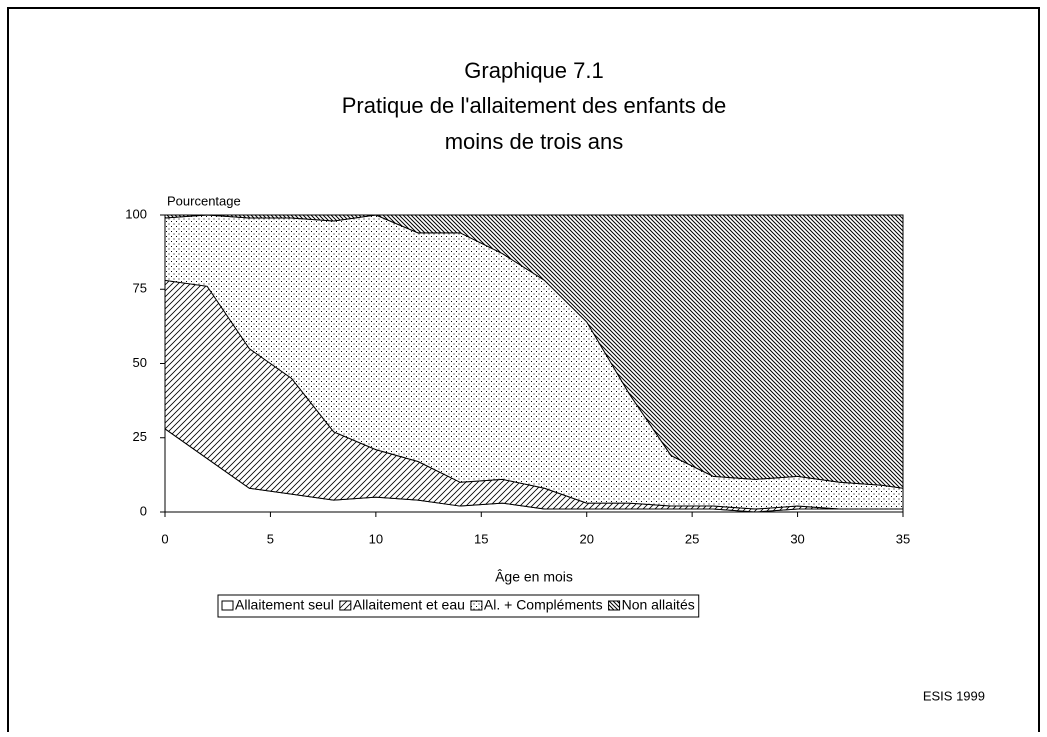 This screenshot has width=1047, height=737. What do you see at coordinates (140, 362) in the screenshot?
I see `y-tick-label: 50` at bounding box center [140, 362].